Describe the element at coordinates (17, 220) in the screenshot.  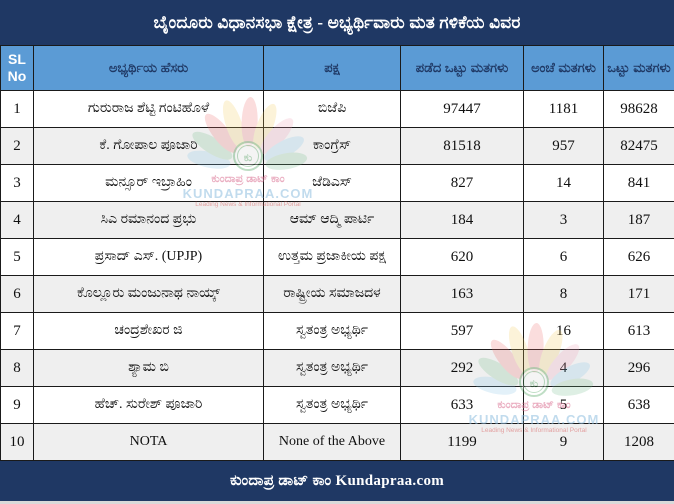
I see `cell-sl-no: 4` at that location.